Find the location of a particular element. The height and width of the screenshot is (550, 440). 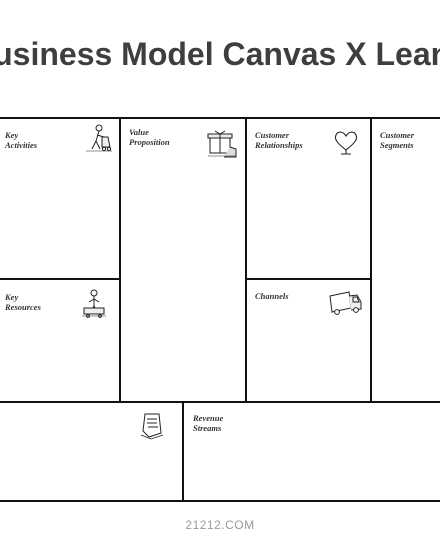

divider-cost-revenue is located at coordinates (183, 451).